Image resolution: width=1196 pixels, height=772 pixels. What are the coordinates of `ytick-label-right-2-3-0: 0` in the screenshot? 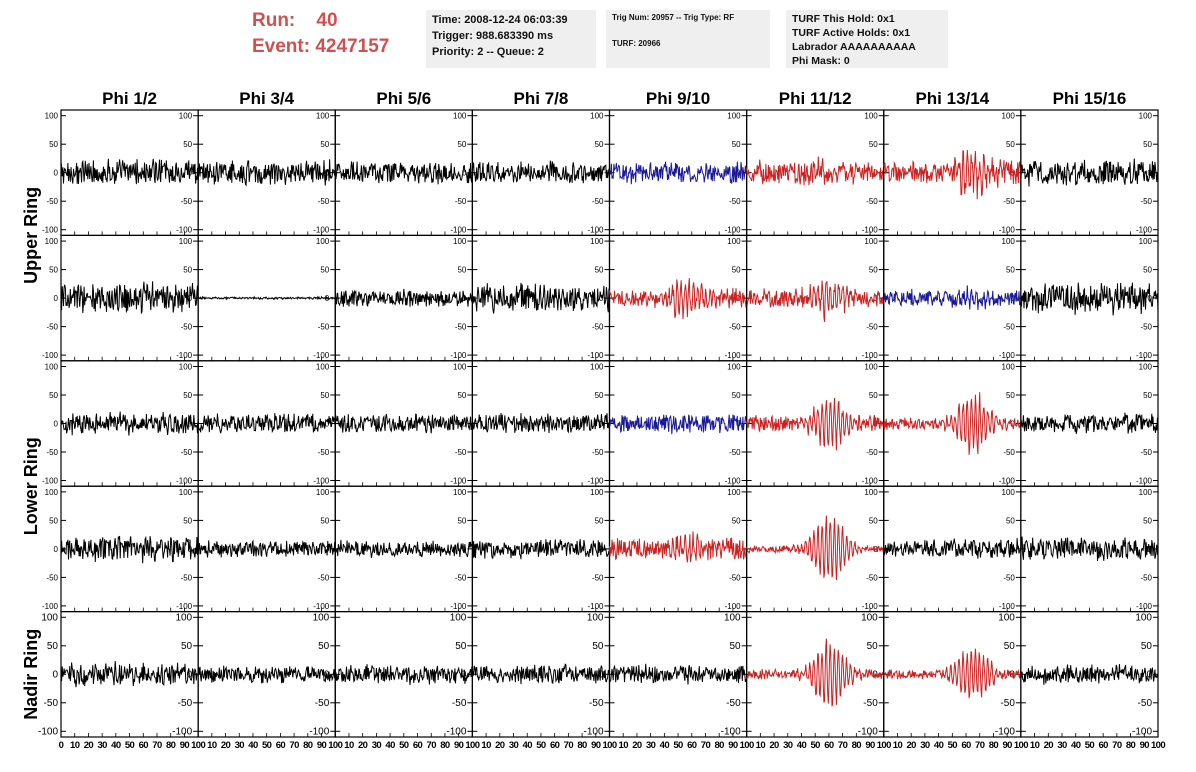 It's located at (601, 424).